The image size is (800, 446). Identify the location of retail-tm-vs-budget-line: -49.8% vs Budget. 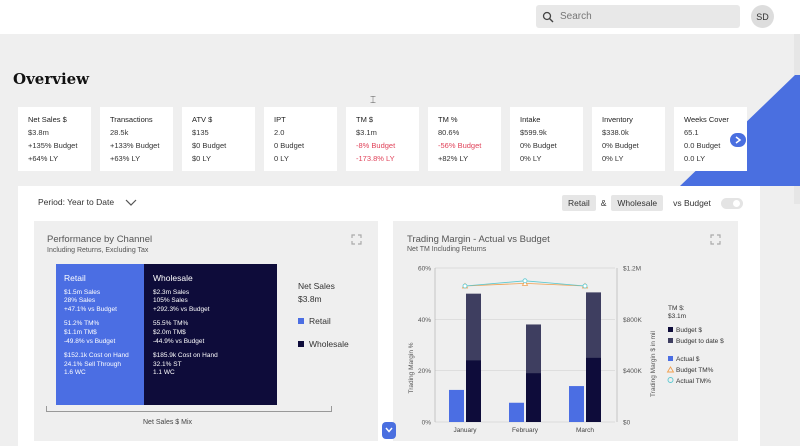
(90, 341).